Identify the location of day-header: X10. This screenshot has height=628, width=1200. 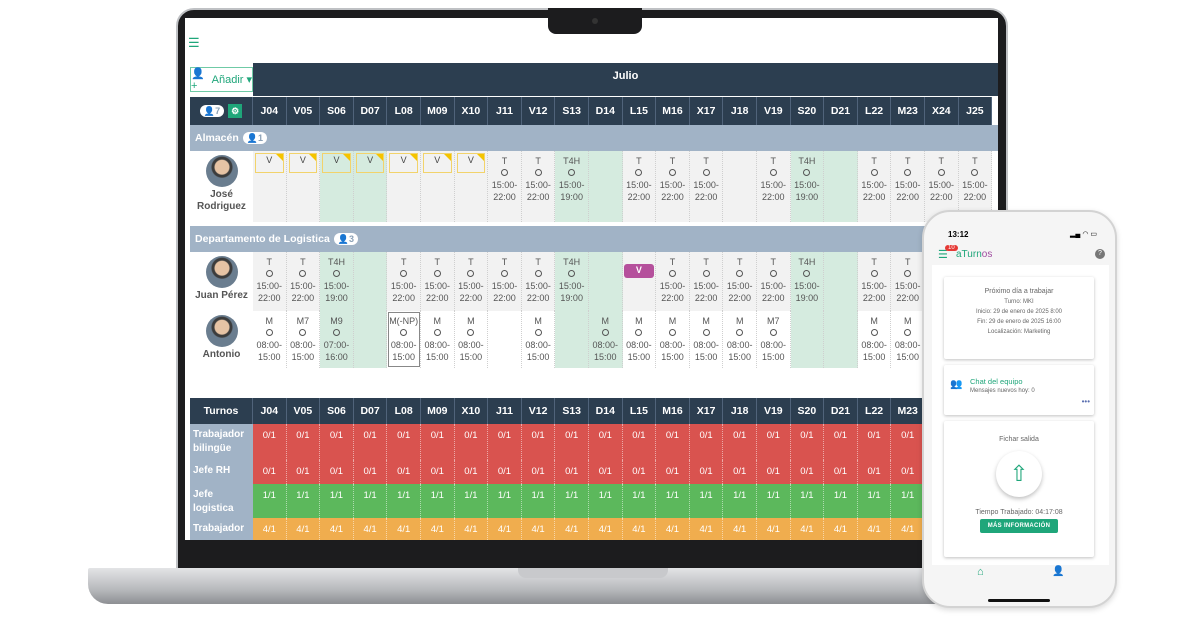
(471, 111).